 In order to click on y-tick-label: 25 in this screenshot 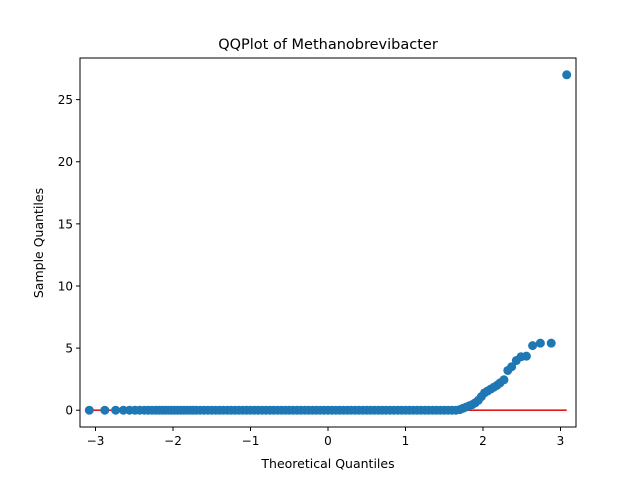, I will do `click(65, 100)`.